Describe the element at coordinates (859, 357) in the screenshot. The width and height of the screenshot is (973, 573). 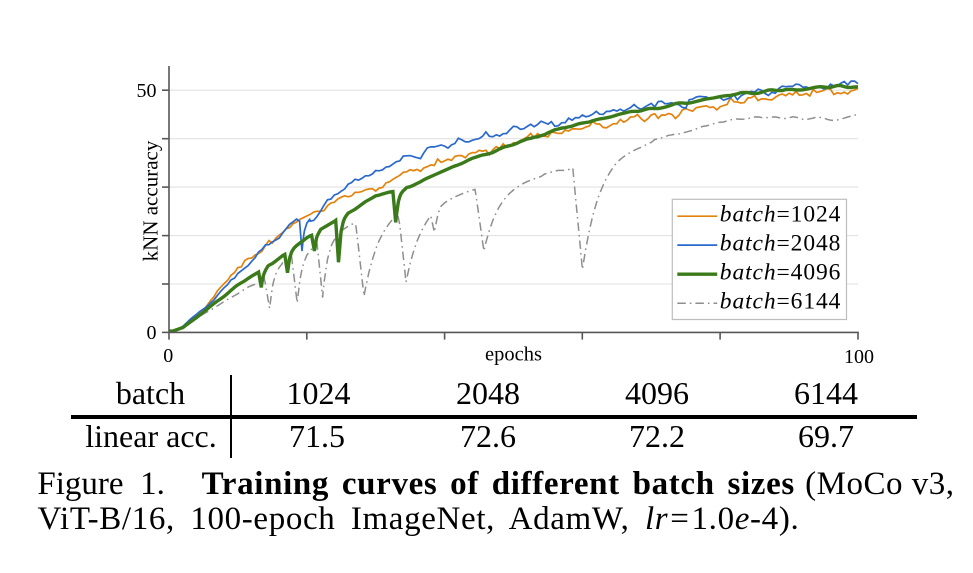
I see `svg-text: 100` at that location.